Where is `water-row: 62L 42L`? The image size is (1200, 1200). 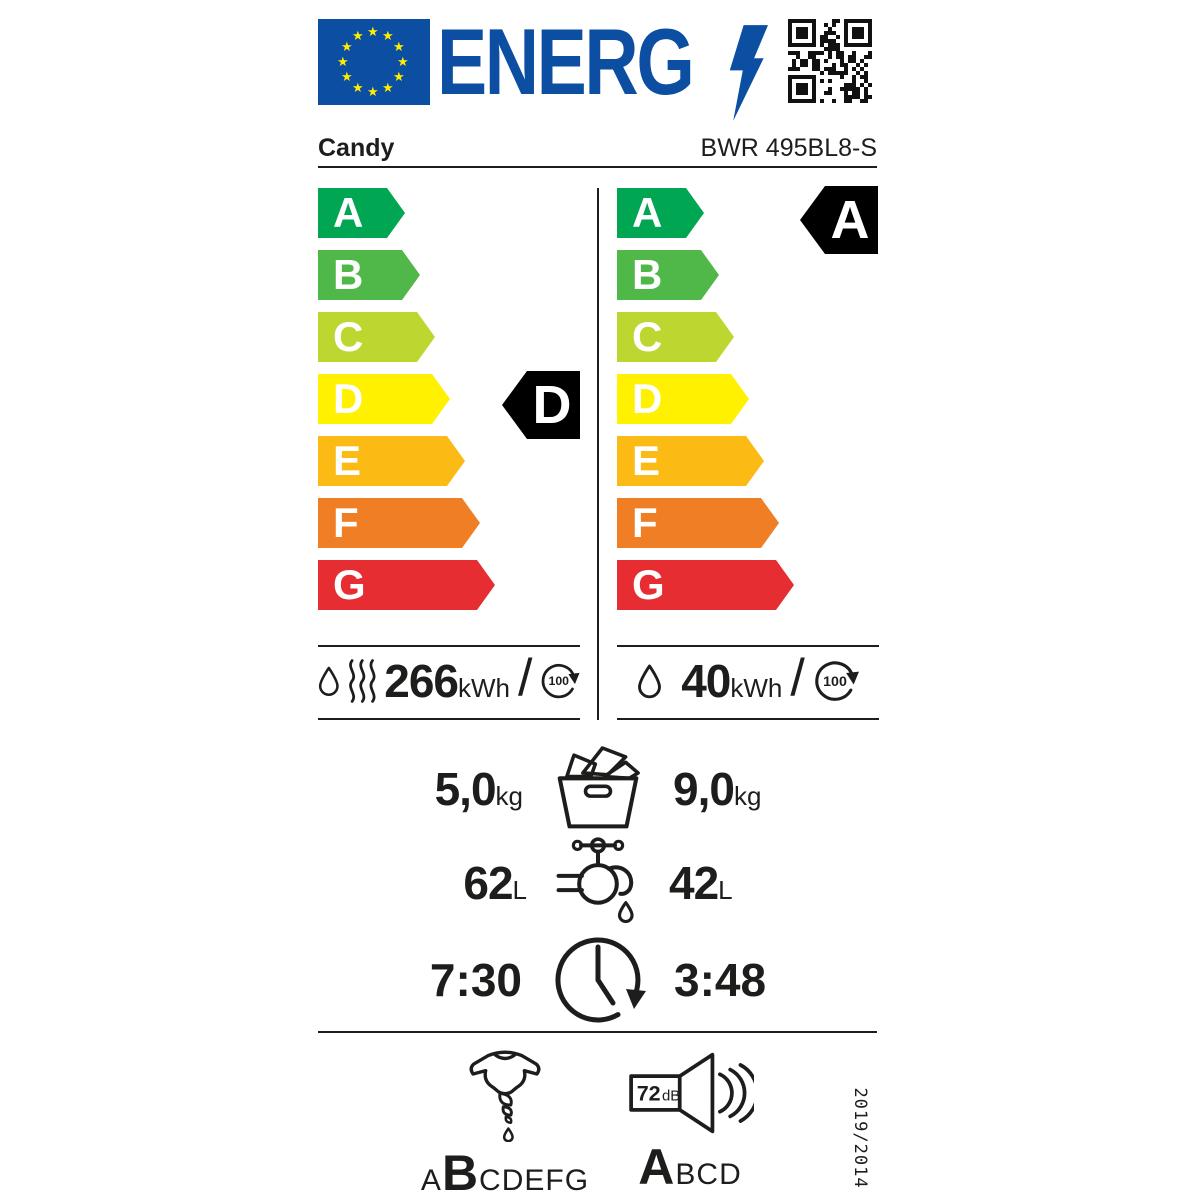
water-row: 62L 42L is located at coordinates (598, 883).